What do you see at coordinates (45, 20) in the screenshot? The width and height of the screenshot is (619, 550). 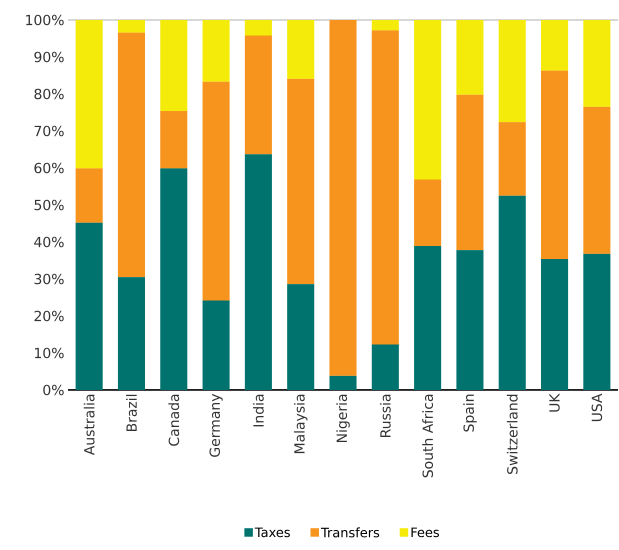 I see `y-tick-label: 100%` at bounding box center [45, 20].